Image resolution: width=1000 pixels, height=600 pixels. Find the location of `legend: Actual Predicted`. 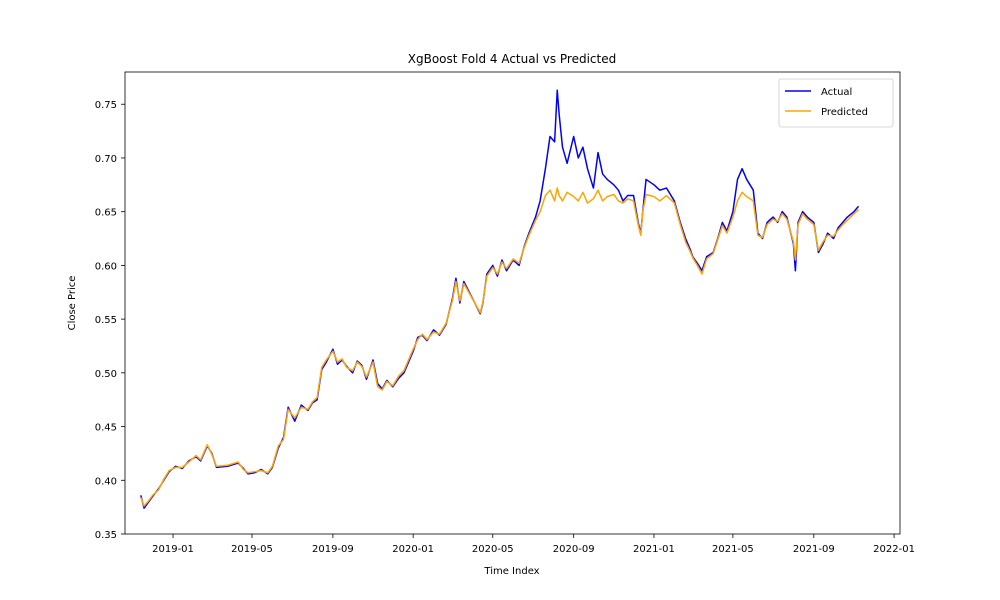

legend: Actual Predicted is located at coordinates (836, 103).